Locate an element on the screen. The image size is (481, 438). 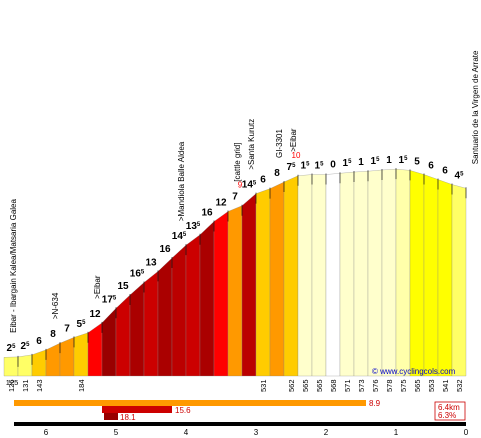
altitude-label: 364 is located at coordinates (165, 385).